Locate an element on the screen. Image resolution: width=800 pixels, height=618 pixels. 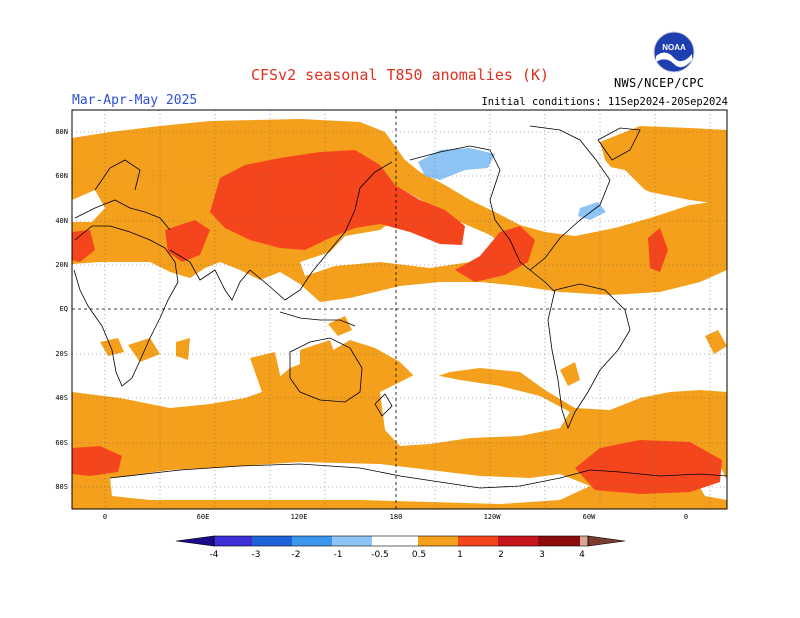
colorbar-swatch-neutral is located at coordinates (395, 541).